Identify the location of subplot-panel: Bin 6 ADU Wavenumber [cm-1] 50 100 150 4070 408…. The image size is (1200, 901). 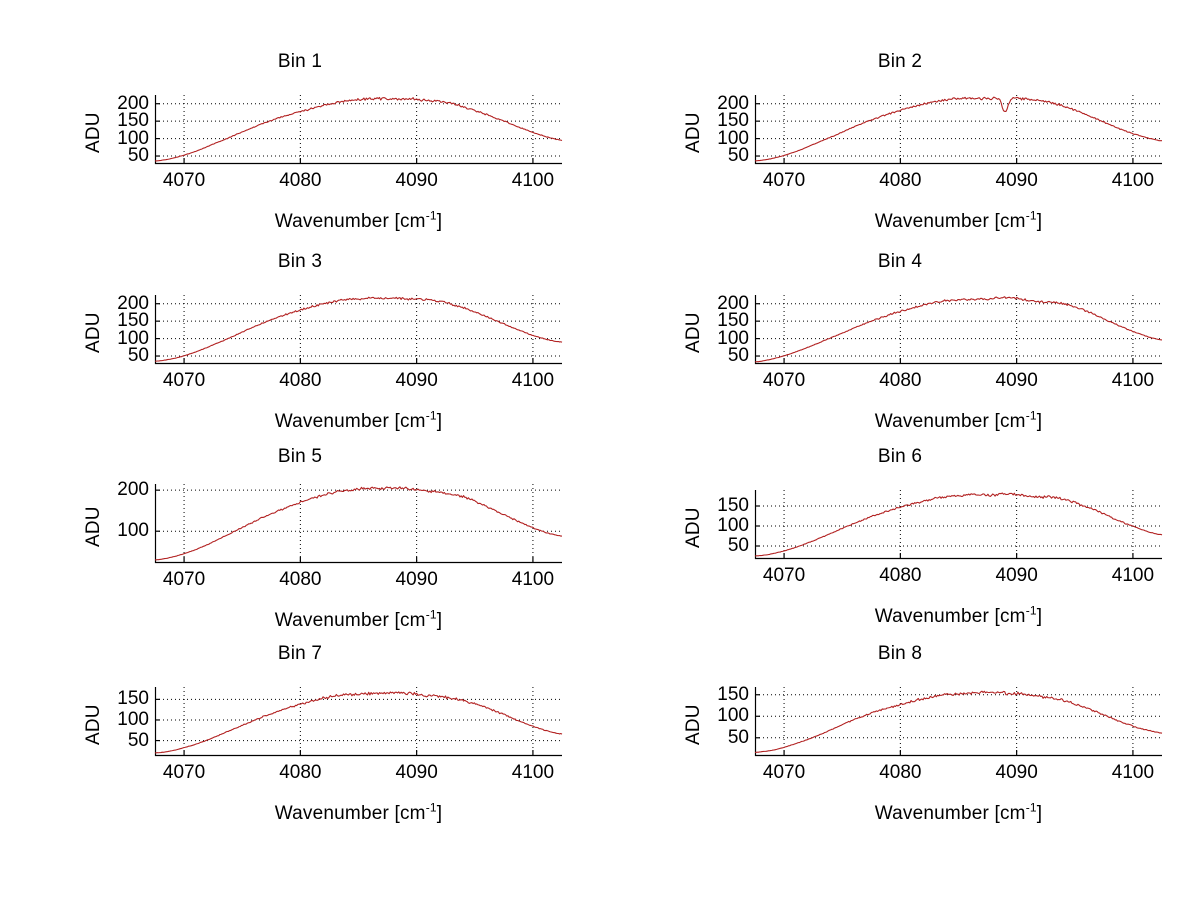
(900, 538).